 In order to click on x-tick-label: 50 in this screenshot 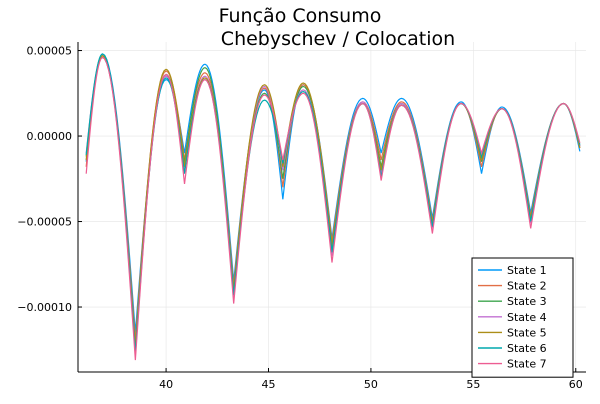, I will do `click(371, 384)`.